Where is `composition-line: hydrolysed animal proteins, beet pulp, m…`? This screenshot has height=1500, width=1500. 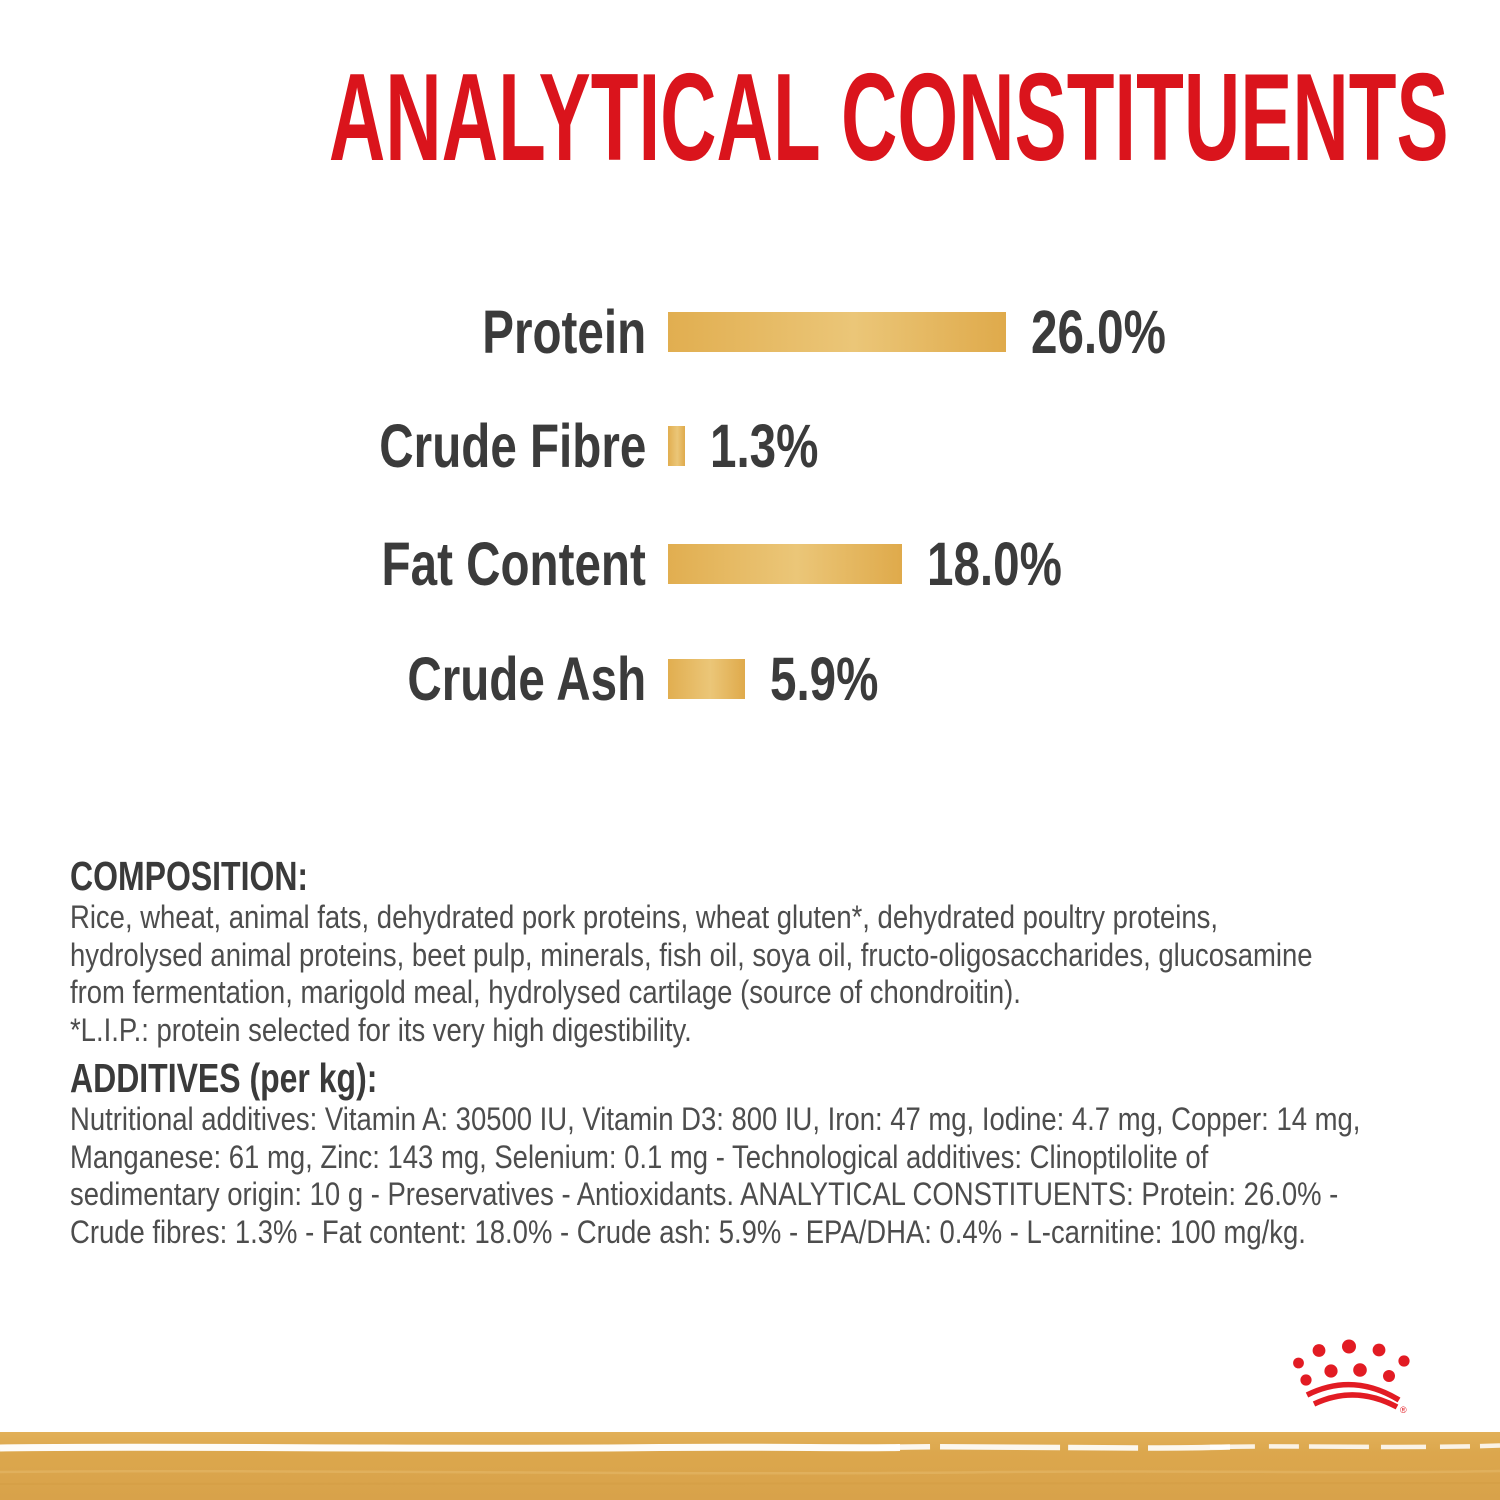
composition-line: hydrolysed animal proteins, beet pulp, m… is located at coordinates (691, 954).